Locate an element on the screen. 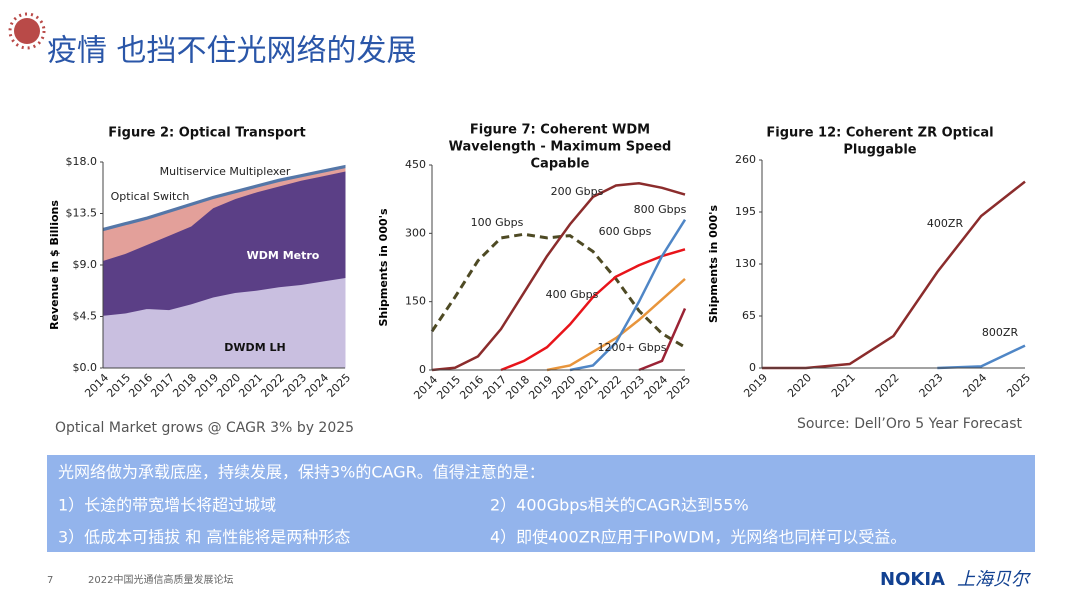 The height and width of the screenshot is (608, 1080). summary-intro: 光网络做为承载底座，持续发展，保持3%的CAGR。值得注意的是： is located at coordinates (301, 472).